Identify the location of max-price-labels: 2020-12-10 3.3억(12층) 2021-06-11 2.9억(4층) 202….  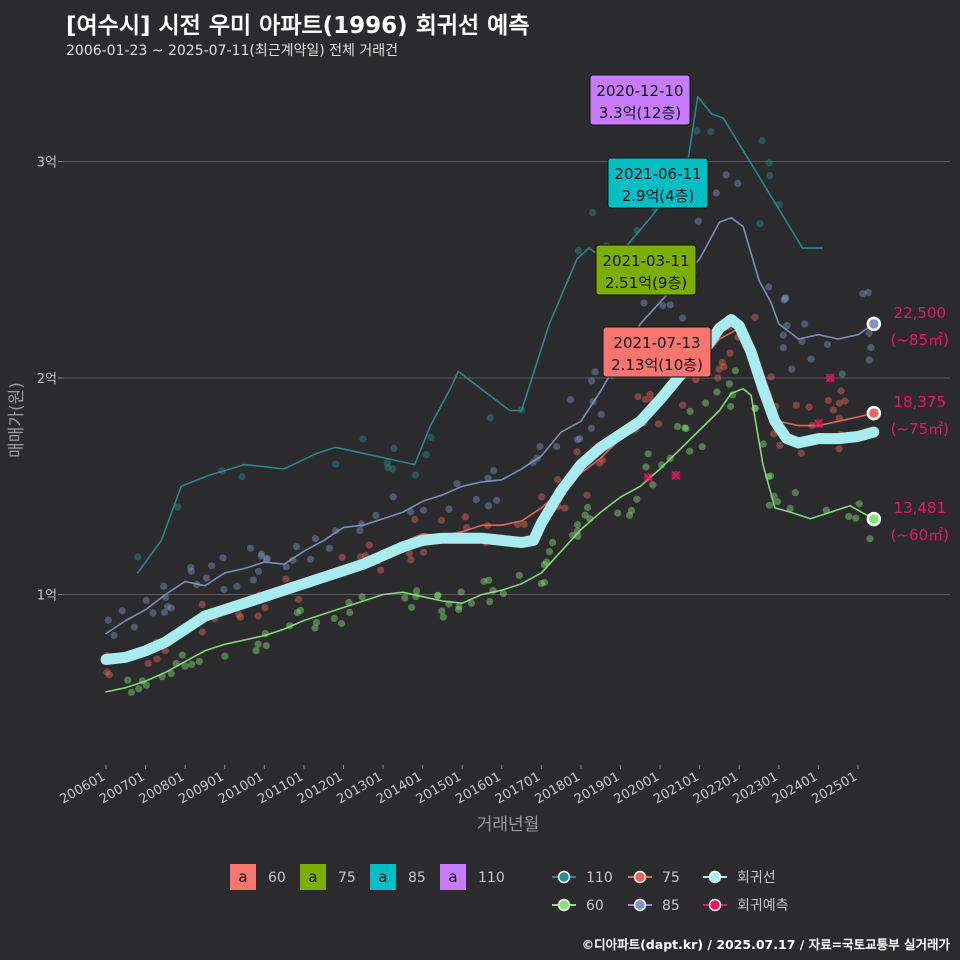
(650, 226).